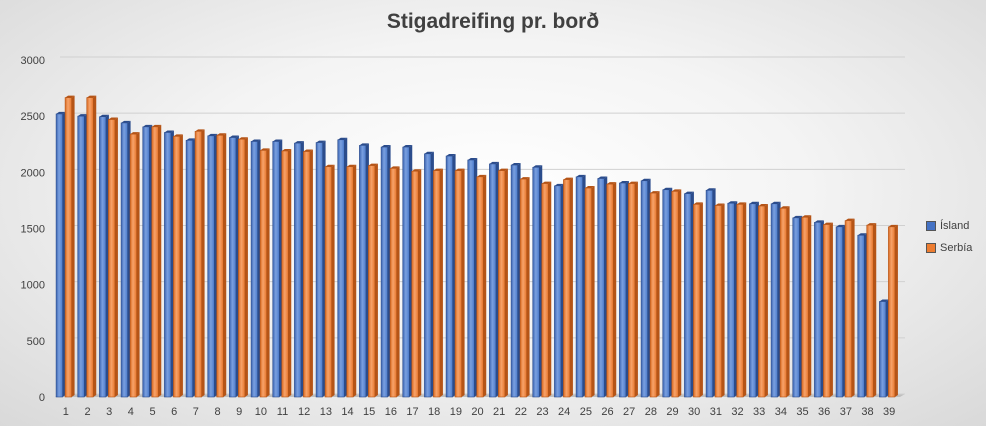 This screenshot has width=986, height=426. Describe the element at coordinates (33, 173) in the screenshot. I see `y-tick-label: 2000` at that location.